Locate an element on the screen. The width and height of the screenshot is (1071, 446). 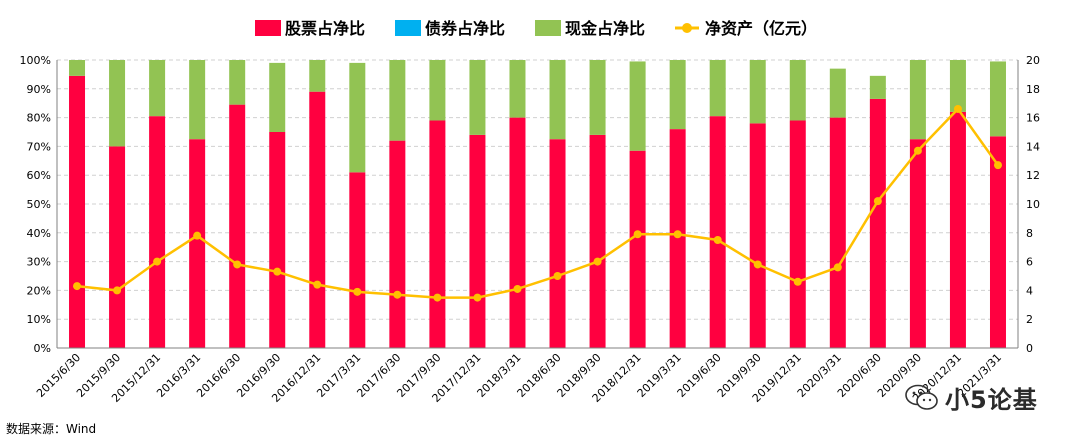
left-tick-label: 10% is located at coordinates (39, 319).